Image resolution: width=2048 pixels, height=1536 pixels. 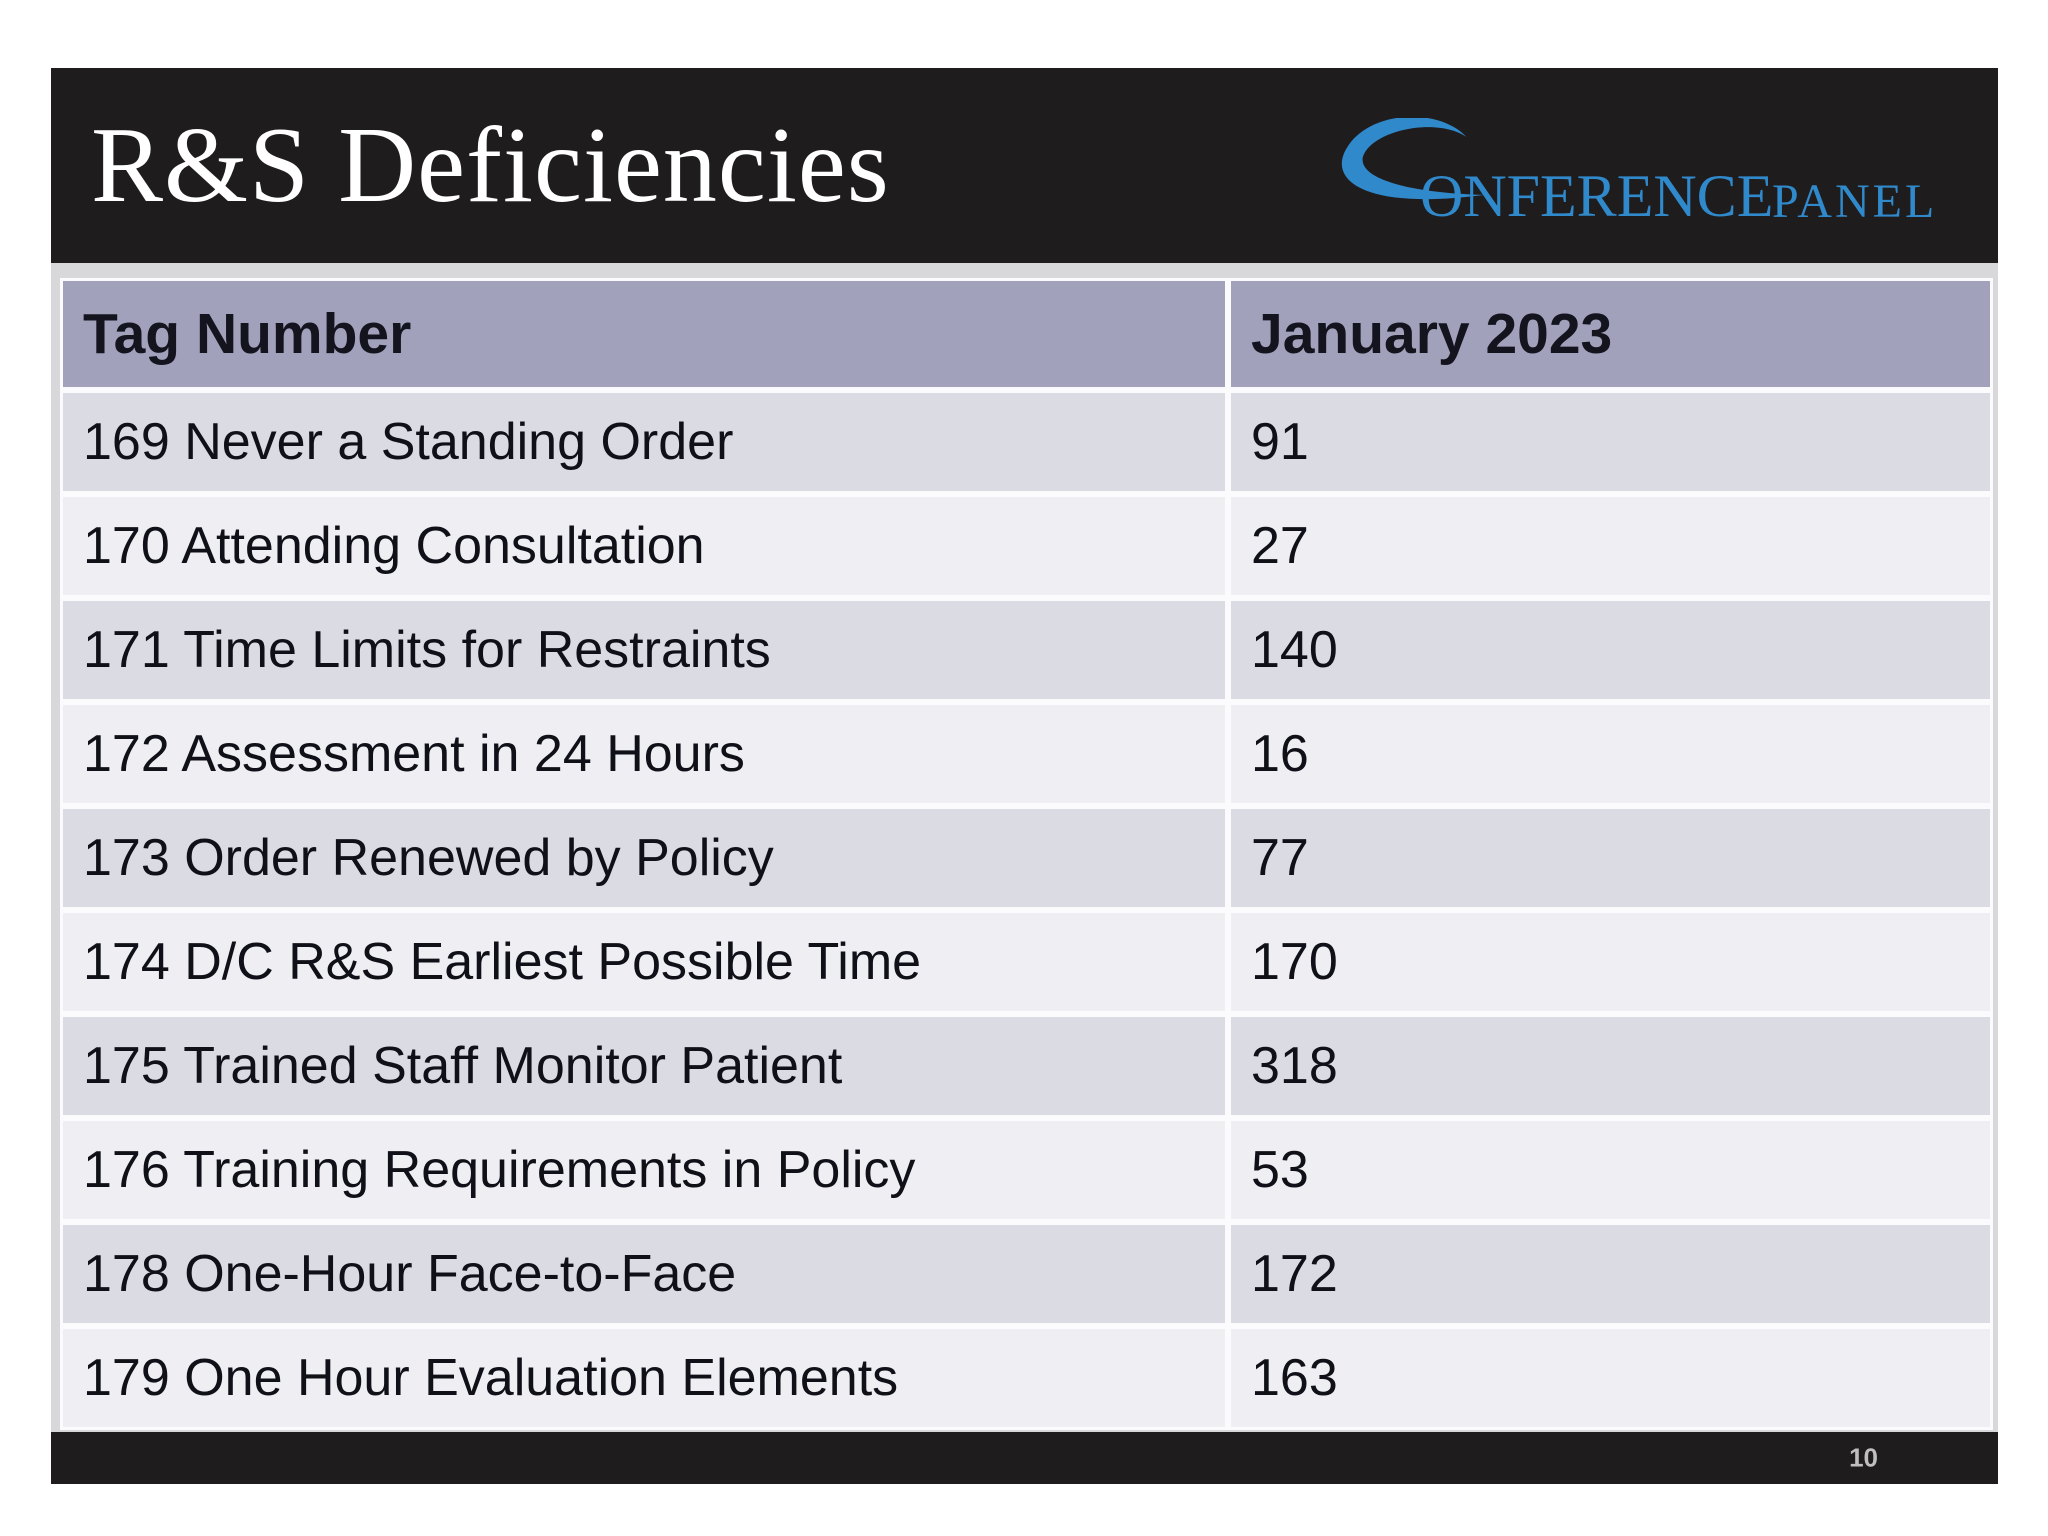 What do you see at coordinates (644, 1170) in the screenshot?
I see `table-row-tag-cell: 176 Training Requirements in Policy` at bounding box center [644, 1170].